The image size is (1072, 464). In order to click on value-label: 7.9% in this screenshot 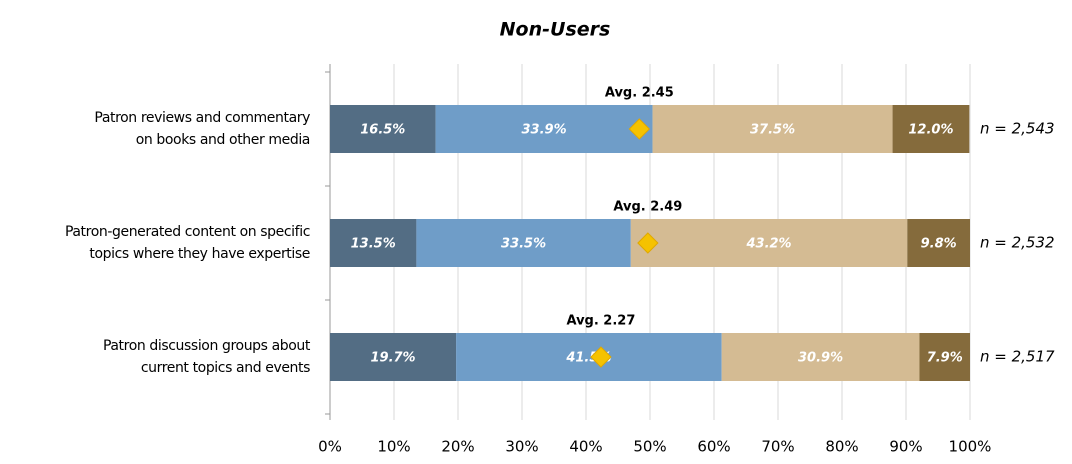, I will do `click(945, 358)`.